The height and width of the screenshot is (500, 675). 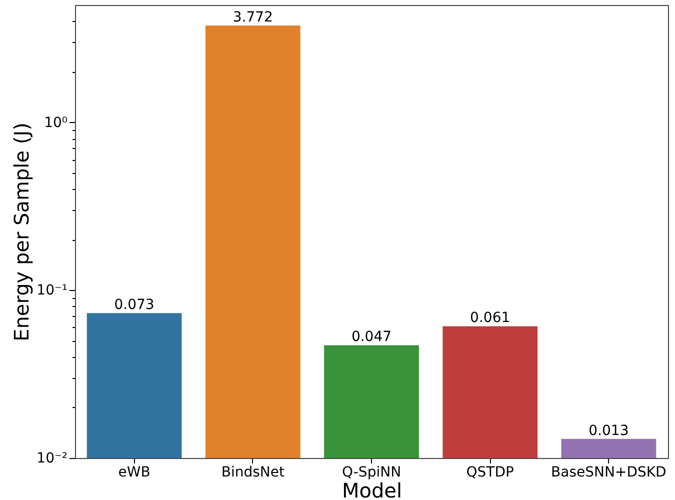 What do you see at coordinates (134, 305) in the screenshot?
I see `data-label: 0.073` at bounding box center [134, 305].